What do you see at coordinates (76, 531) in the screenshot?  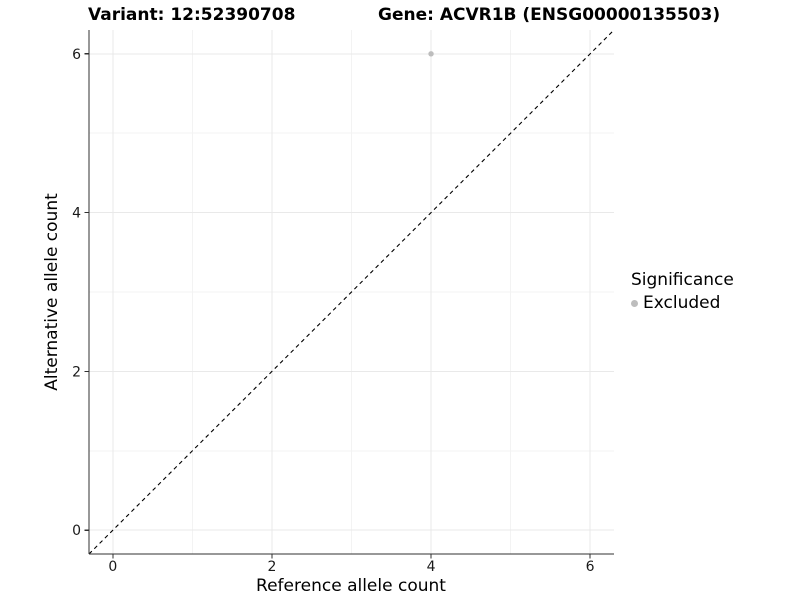 I see `y-tick-label: 0` at bounding box center [76, 531].